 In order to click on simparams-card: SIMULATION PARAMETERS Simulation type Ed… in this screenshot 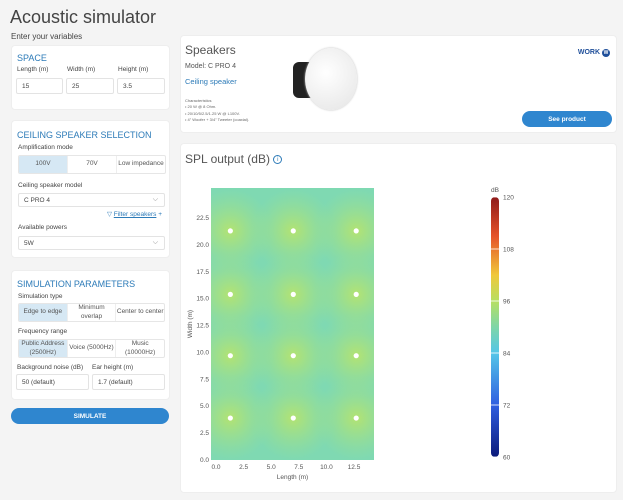, I will do `click(90, 335)`.